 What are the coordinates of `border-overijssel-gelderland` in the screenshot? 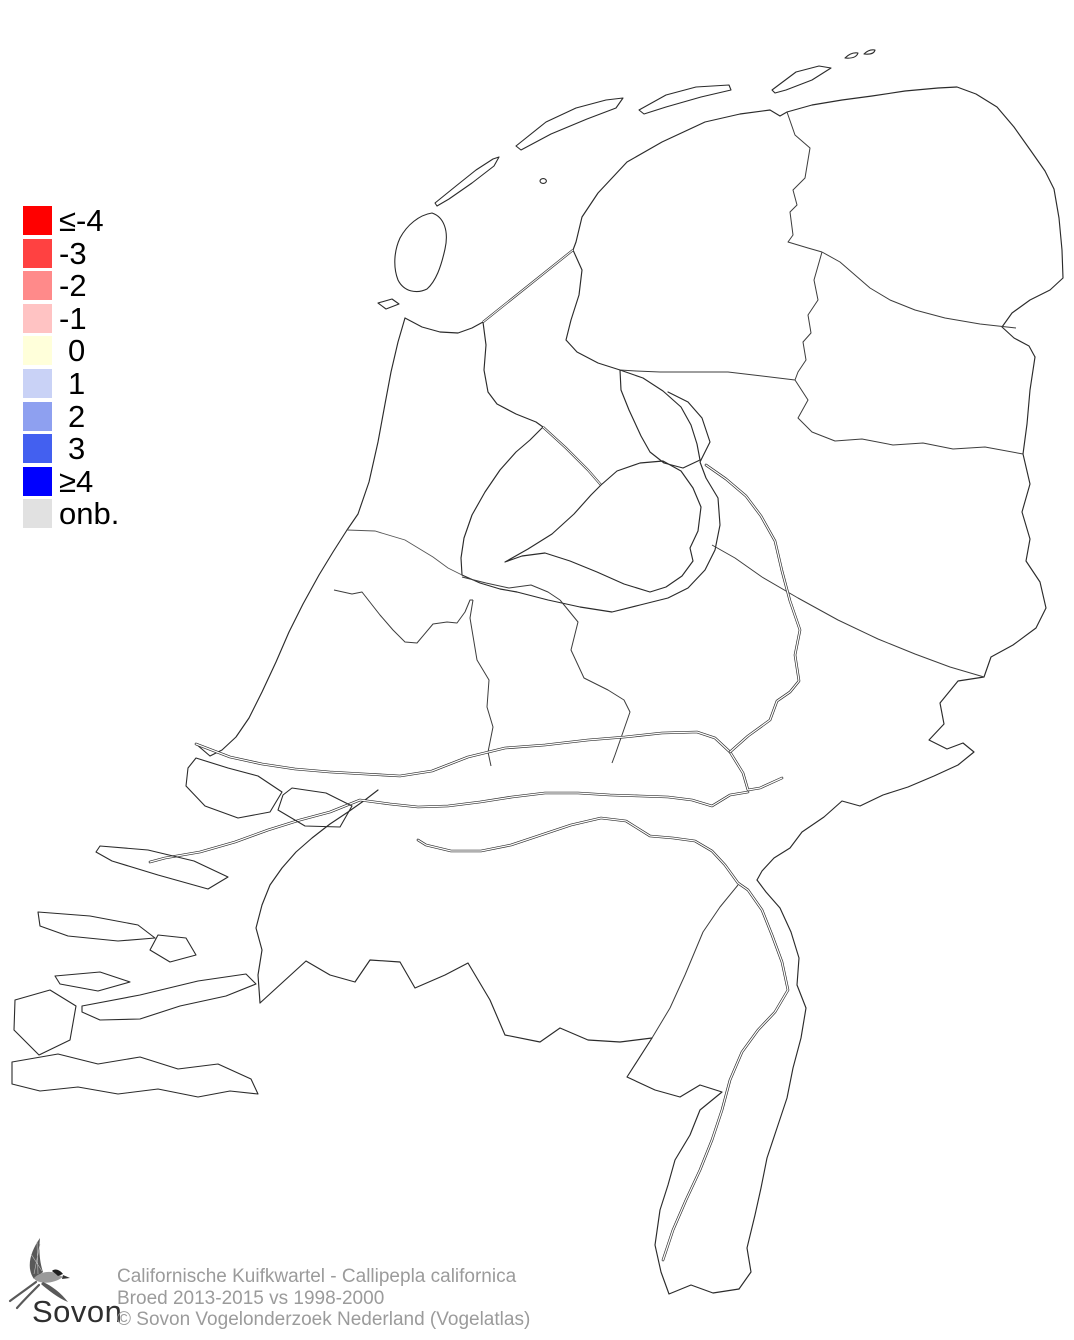 It's located at (848, 611).